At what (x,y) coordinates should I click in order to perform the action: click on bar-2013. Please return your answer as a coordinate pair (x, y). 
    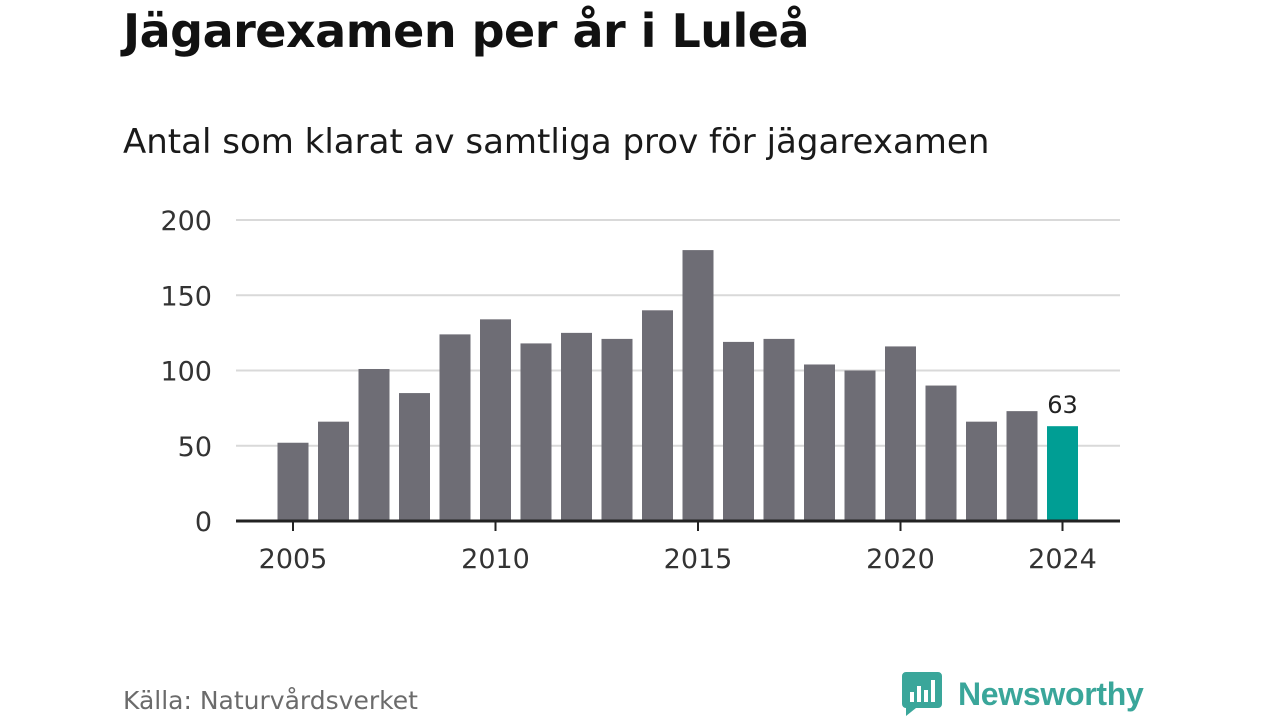
    Looking at the image, I should click on (617, 429).